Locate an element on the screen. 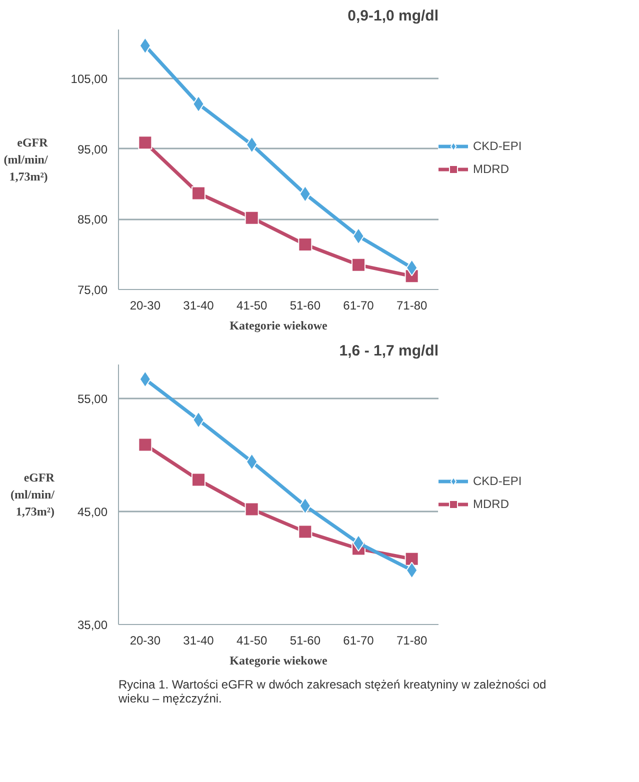 This screenshot has height=782, width=639. y-tick-label: 35,00 is located at coordinates (92, 625).